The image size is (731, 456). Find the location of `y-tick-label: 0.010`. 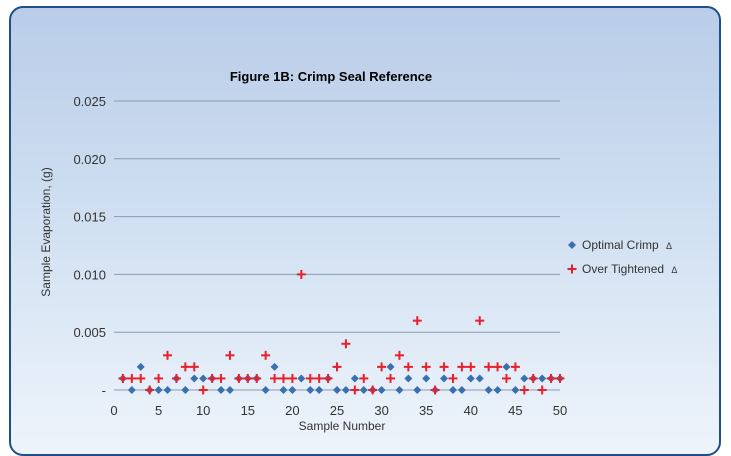

y-tick-label: 0.010 is located at coordinates (89, 274).